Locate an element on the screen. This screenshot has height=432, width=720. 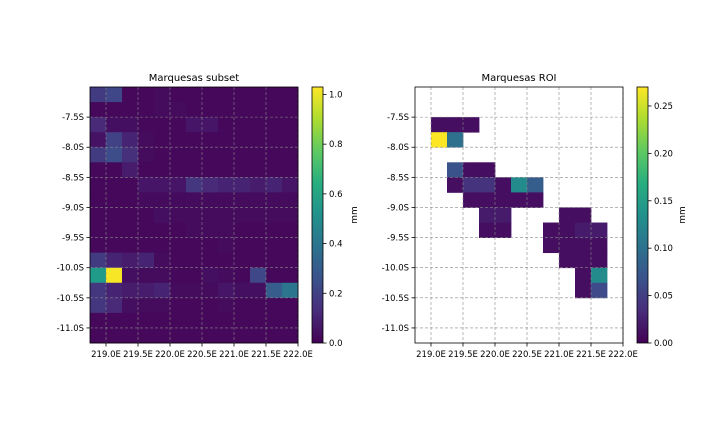
colorbar-ticks: 0.00 0.05 0.10 0.15 0.20 0.25 is located at coordinates (660, 225).